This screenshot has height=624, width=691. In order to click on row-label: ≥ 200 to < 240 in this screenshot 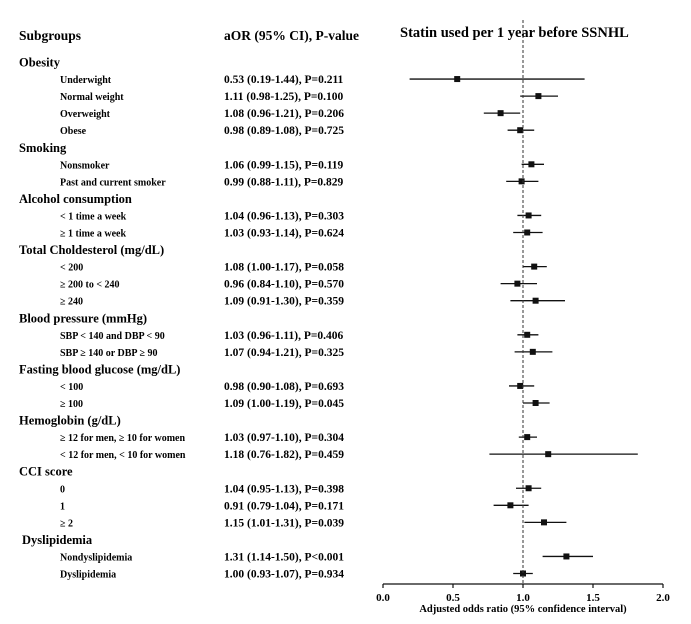, I will do `click(90, 285)`.